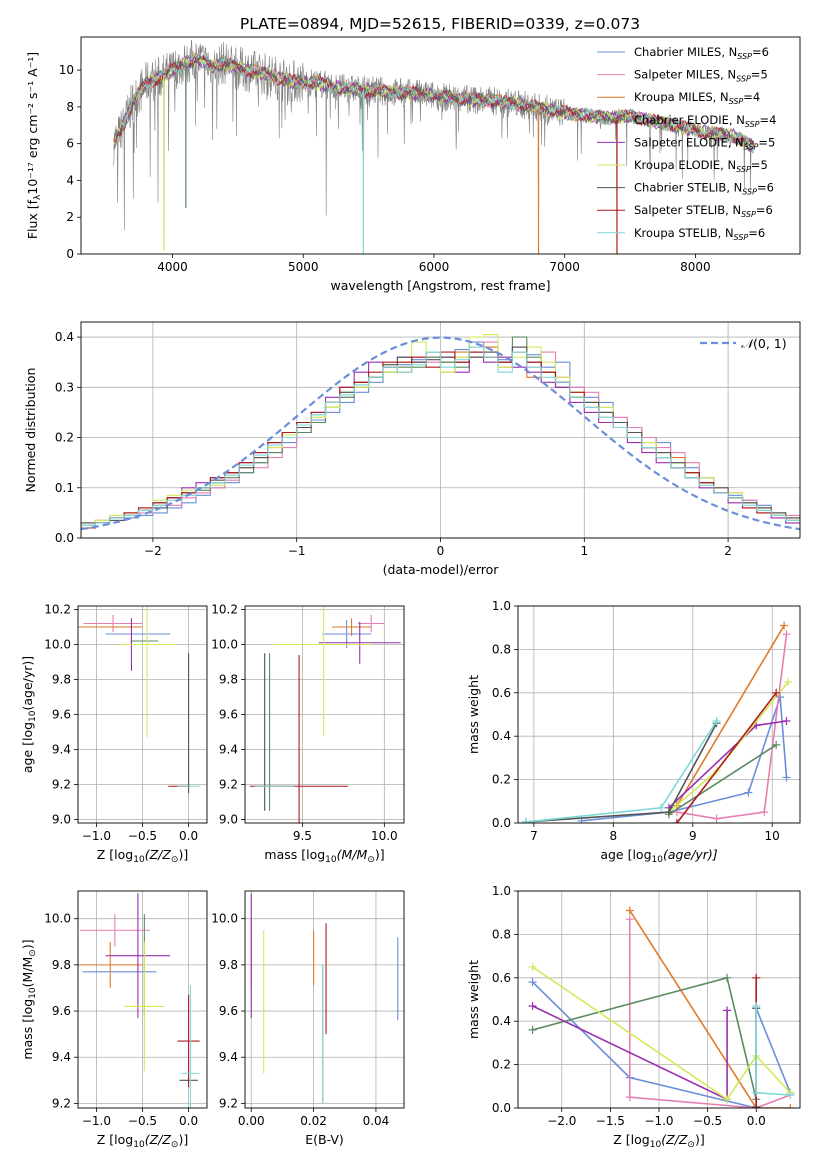 This screenshot has height=1170, width=819. I want to click on x-axis-label: wavelength [Angstrom, rest frame], so click(440, 285).